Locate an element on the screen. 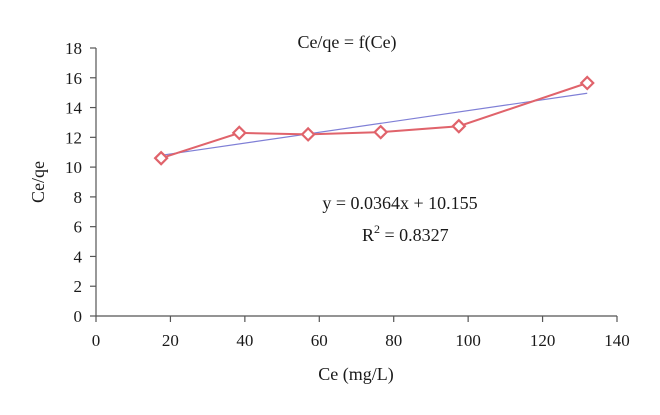  x-tick-label: 20 is located at coordinates (170, 340).